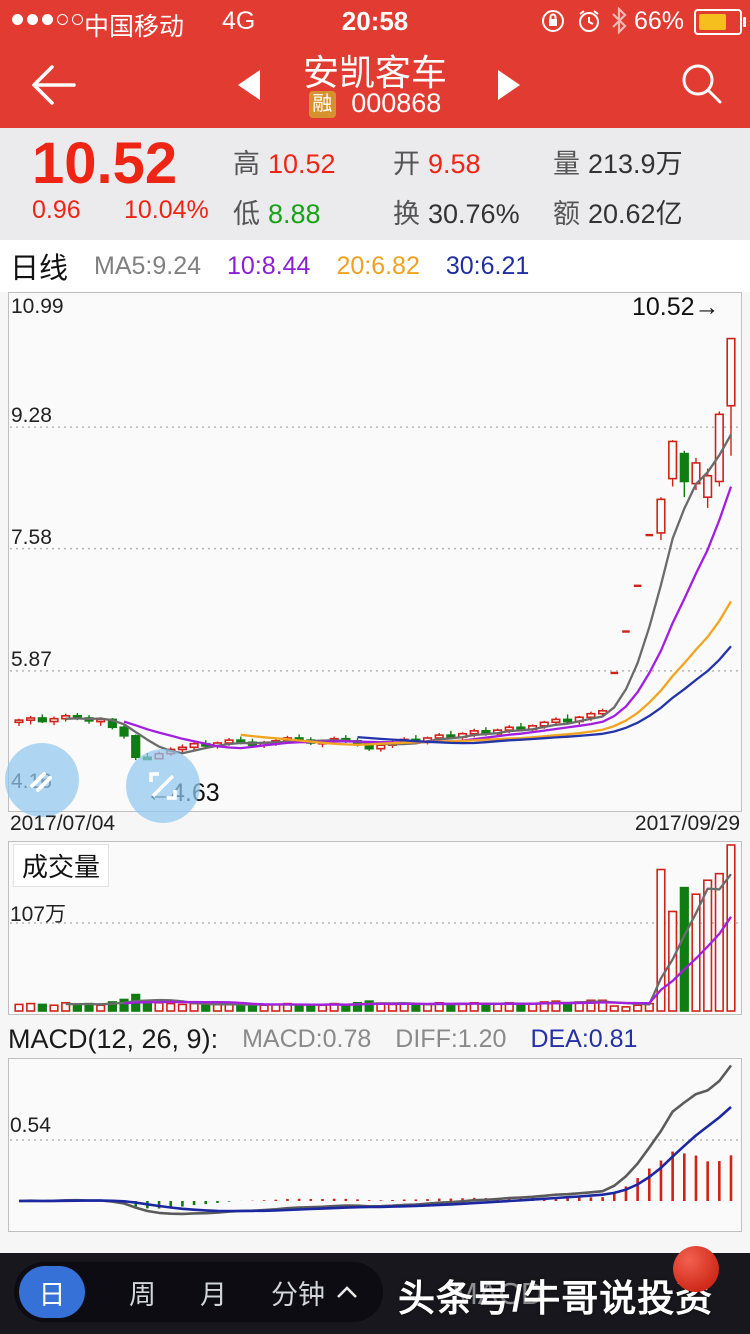  I want to click on stat-high-value: 10.52, so click(302, 164).